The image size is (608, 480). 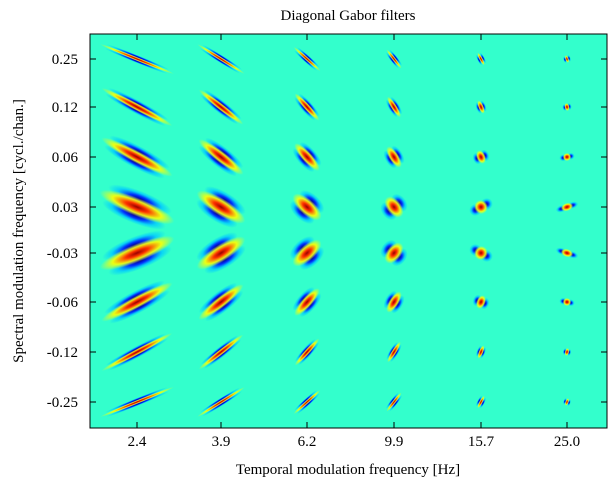 I want to click on x-axis-label: Temporal modulation frequency [Hz], so click(x=348, y=470).